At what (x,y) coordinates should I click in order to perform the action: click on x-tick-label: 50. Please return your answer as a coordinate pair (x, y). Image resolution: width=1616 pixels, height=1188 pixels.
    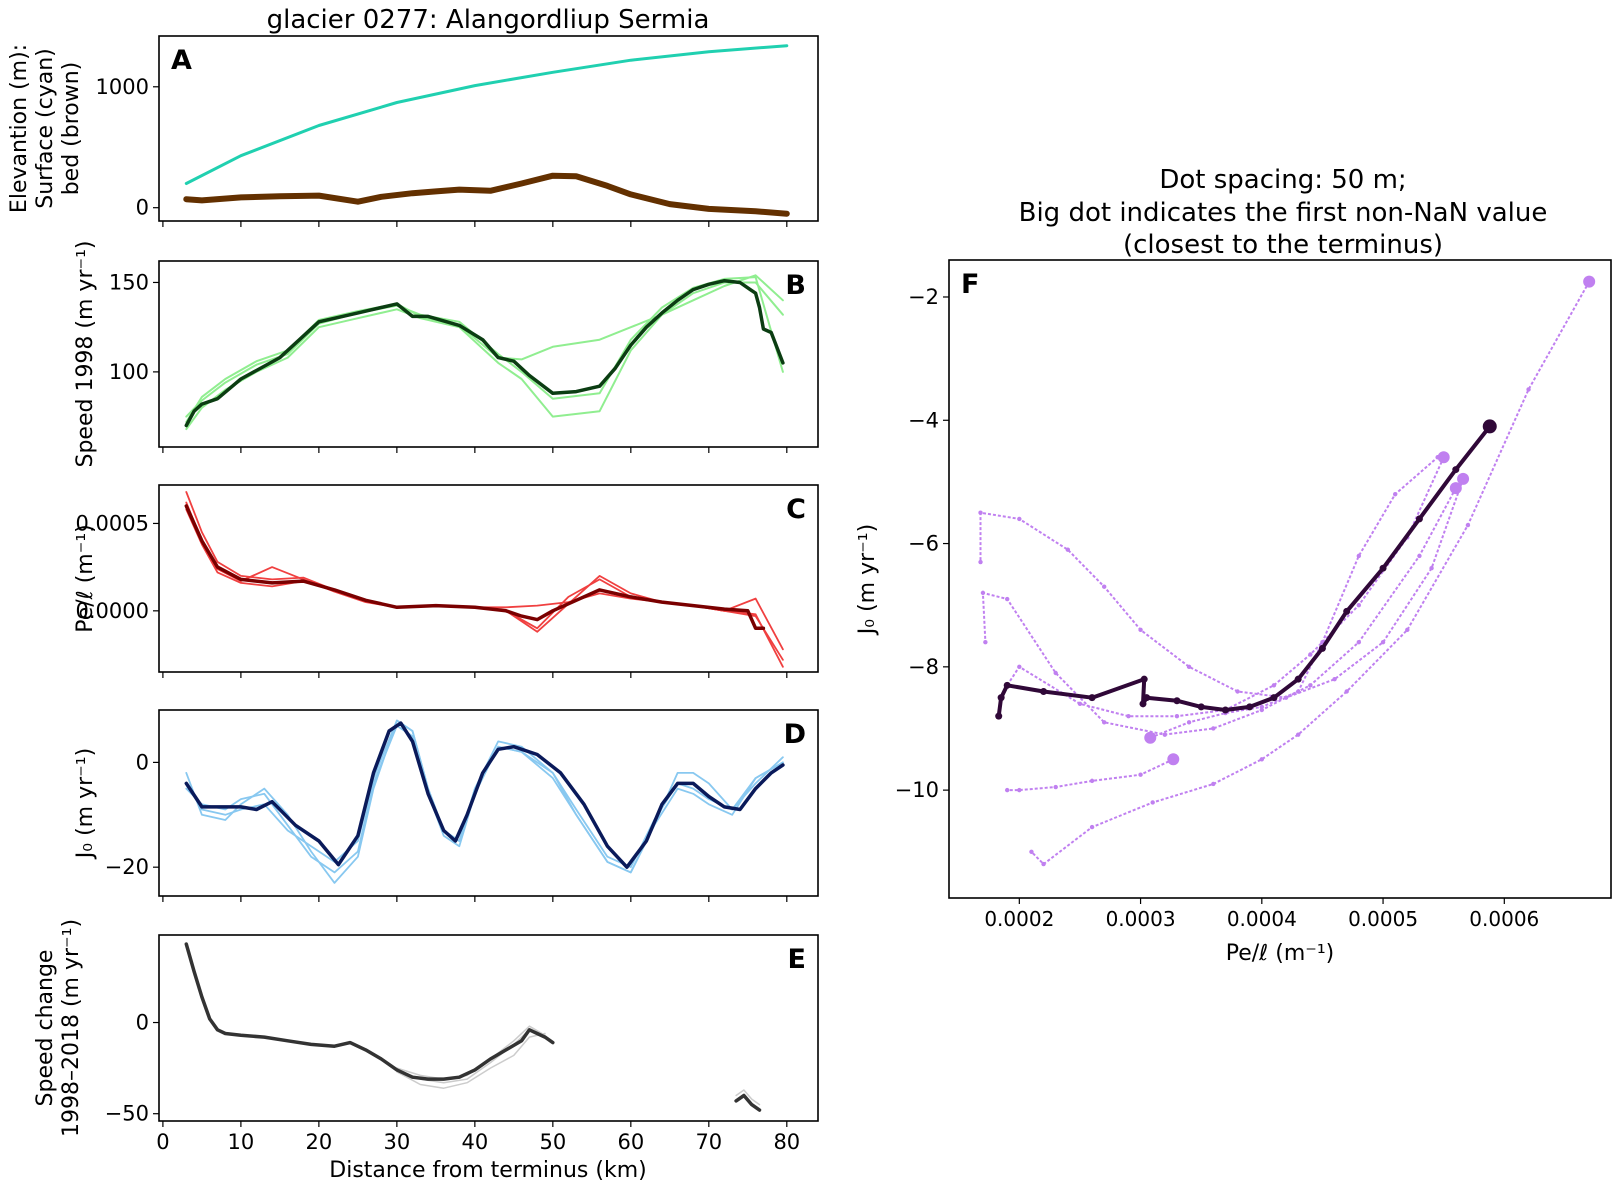
    Looking at the image, I should click on (552, 1142).